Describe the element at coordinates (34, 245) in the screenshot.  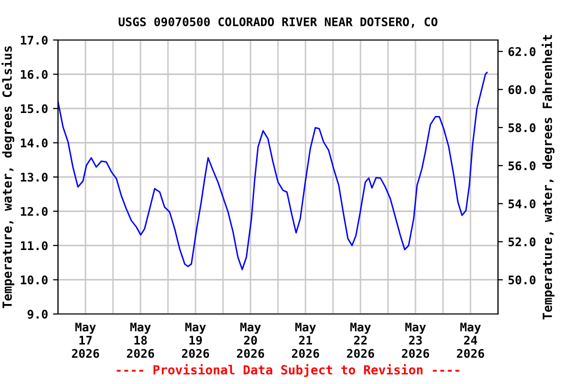
I see `y-tick-label: 11.0` at that location.